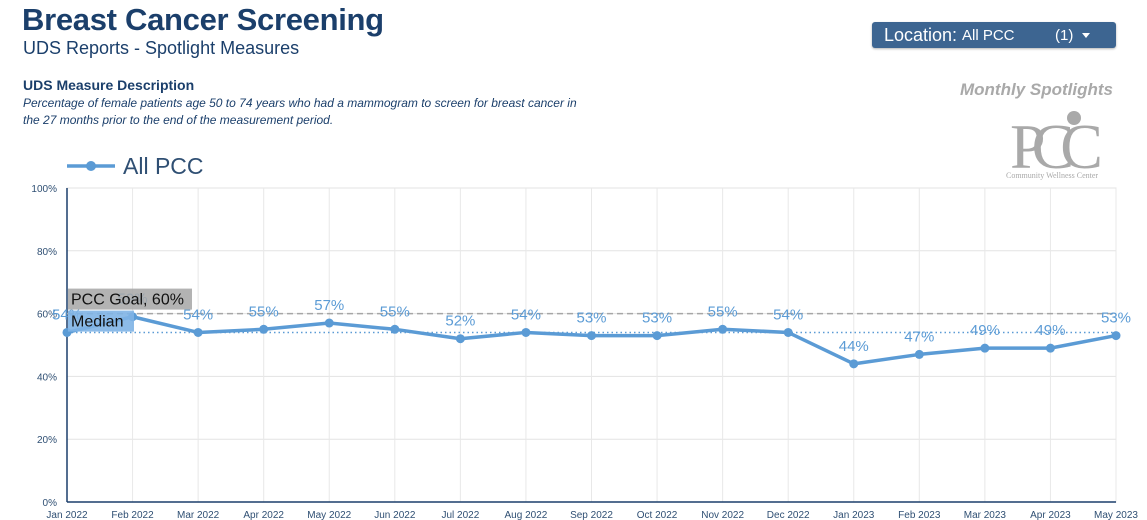  Describe the element at coordinates (657, 515) in the screenshot. I see `x-tick-label: Oct 2022` at that location.